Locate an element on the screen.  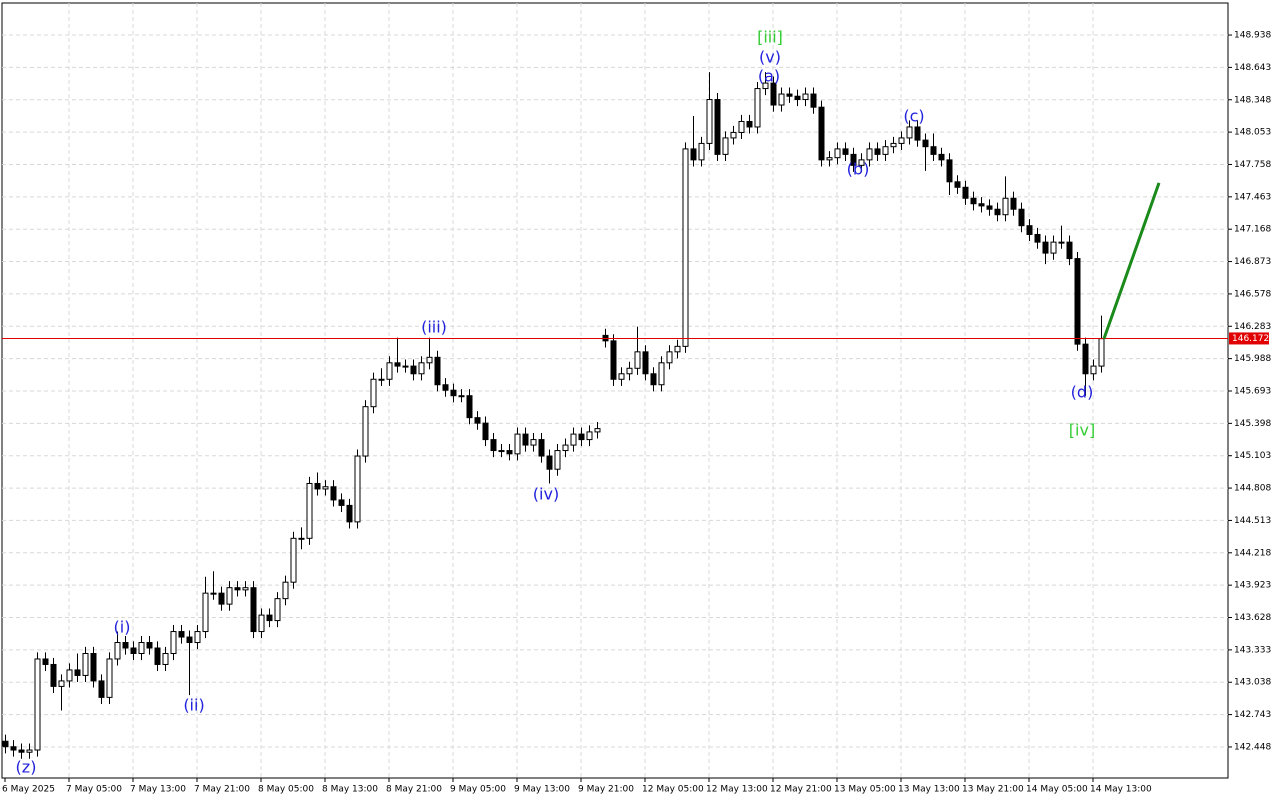
y-tick-label: 148.643 is located at coordinates (1252, 68).